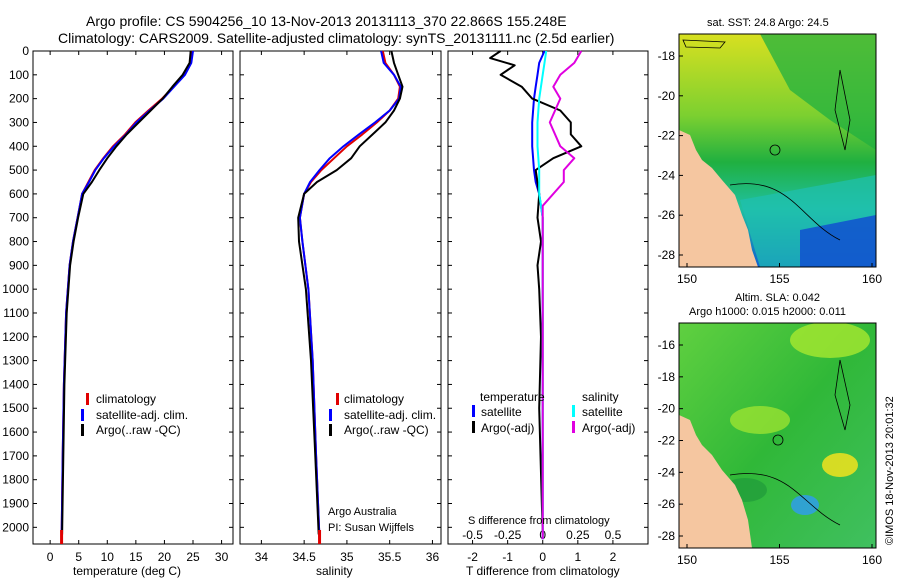 The width and height of the screenshot is (900, 580). I want to click on temperature-axis-label: temperature (deg C), so click(127, 571).